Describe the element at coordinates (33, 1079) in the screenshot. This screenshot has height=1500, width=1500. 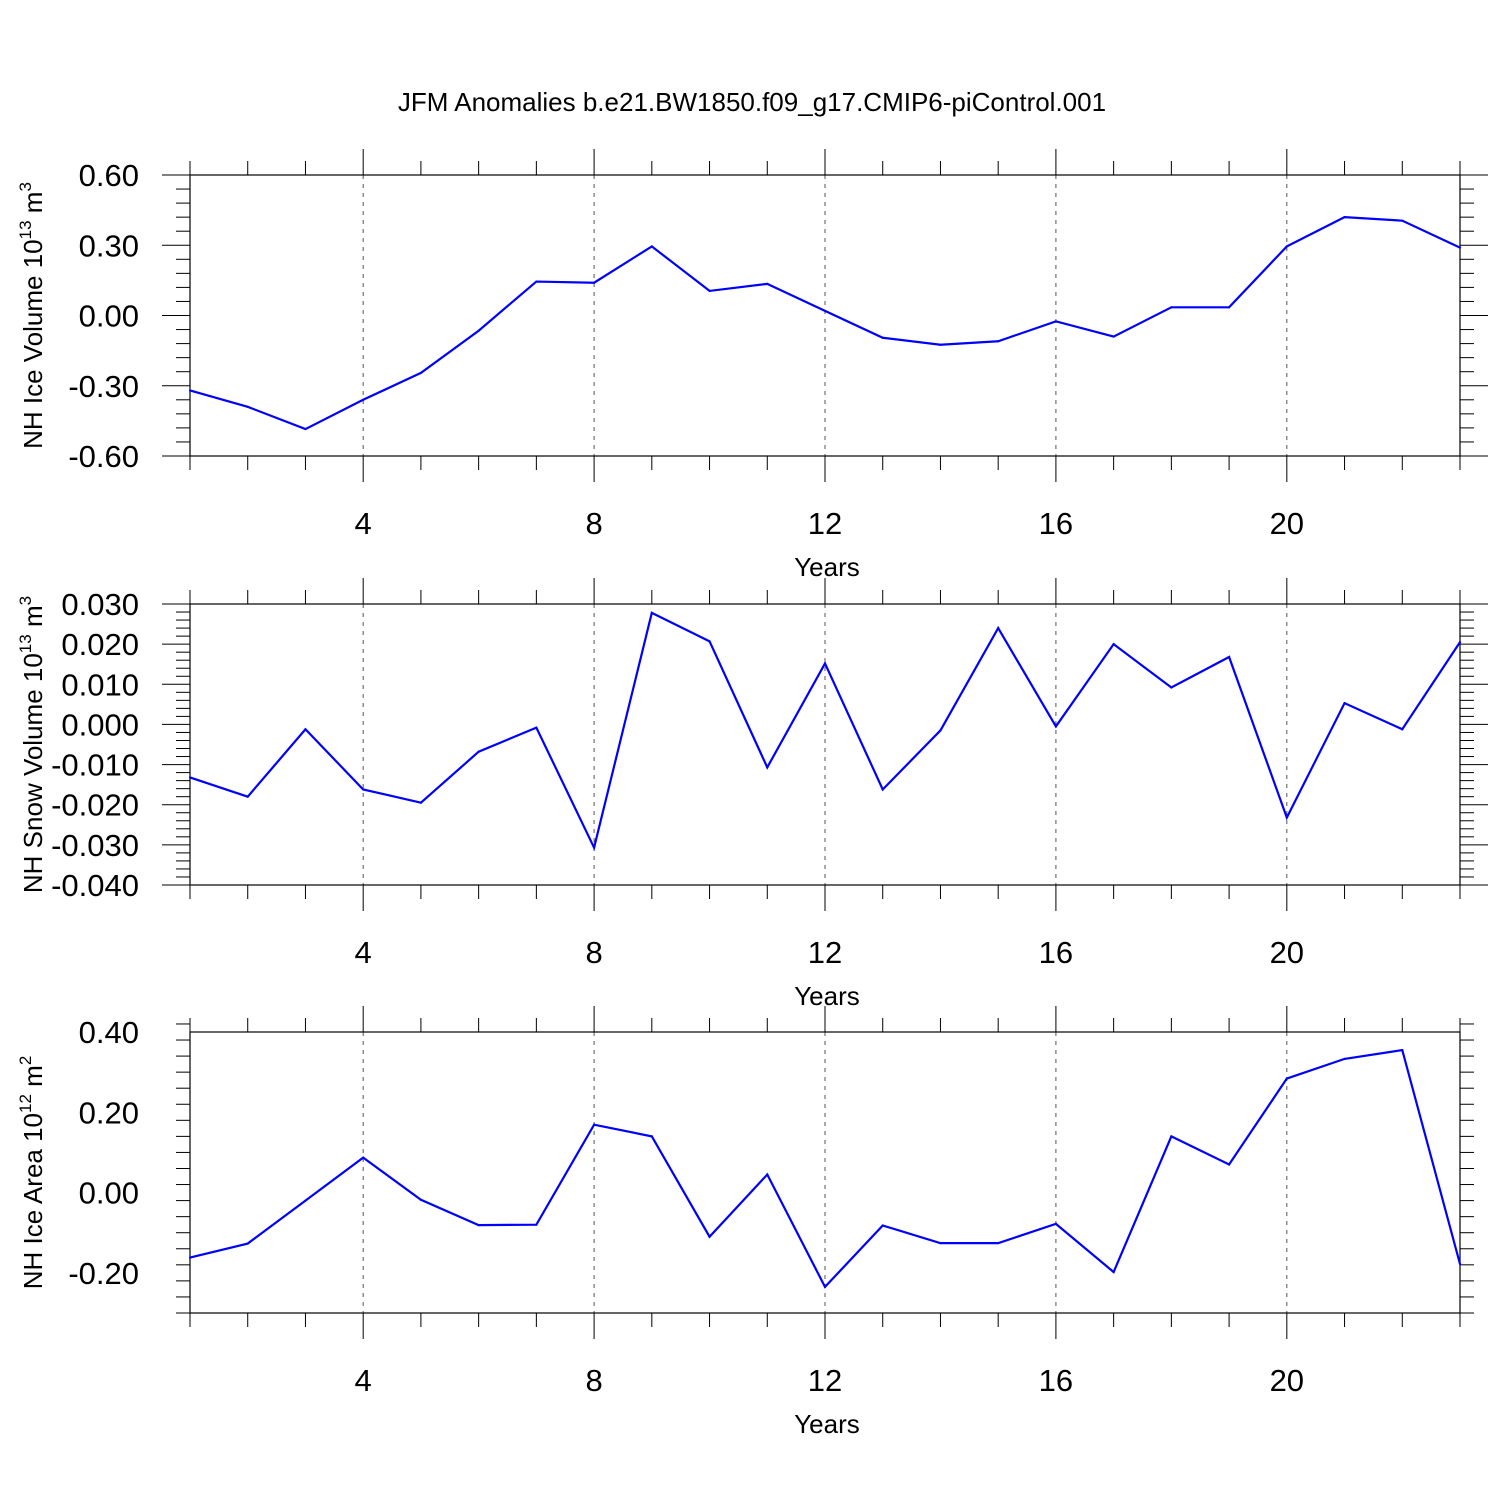
I see `y-axis-label-unit: m` at that location.